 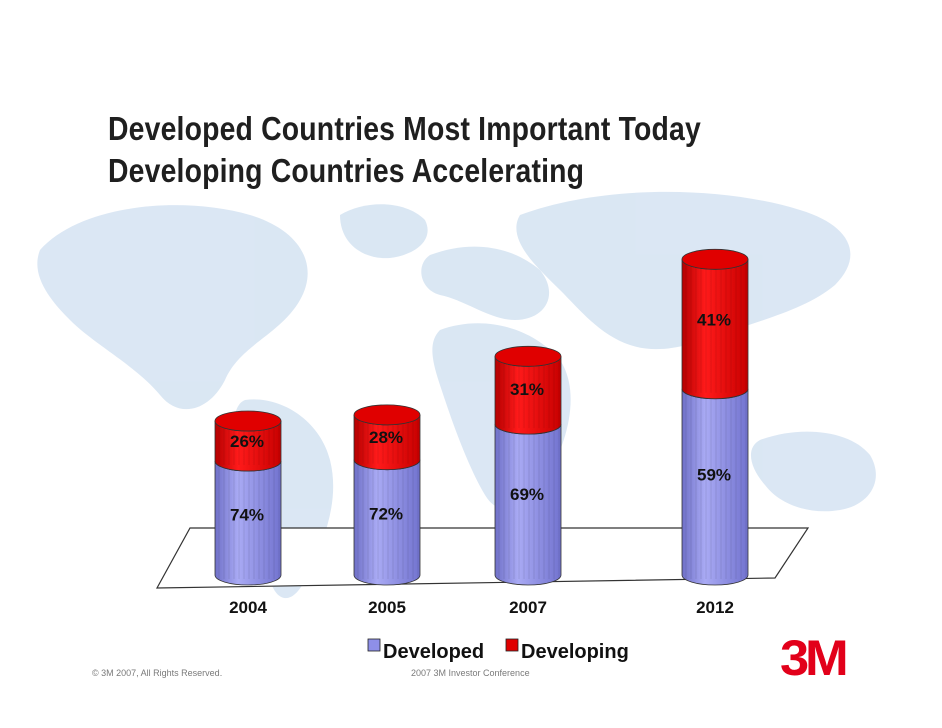 I want to click on bar-2012-developed, so click(x=715, y=487).